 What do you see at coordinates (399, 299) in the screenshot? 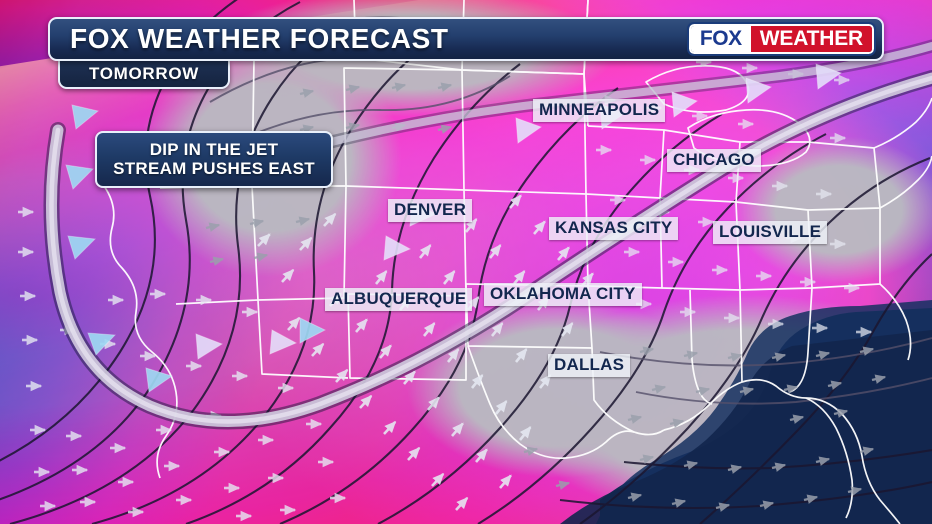
I see `city-label-albuquerque: ALBUQUERQUE` at bounding box center [399, 299].